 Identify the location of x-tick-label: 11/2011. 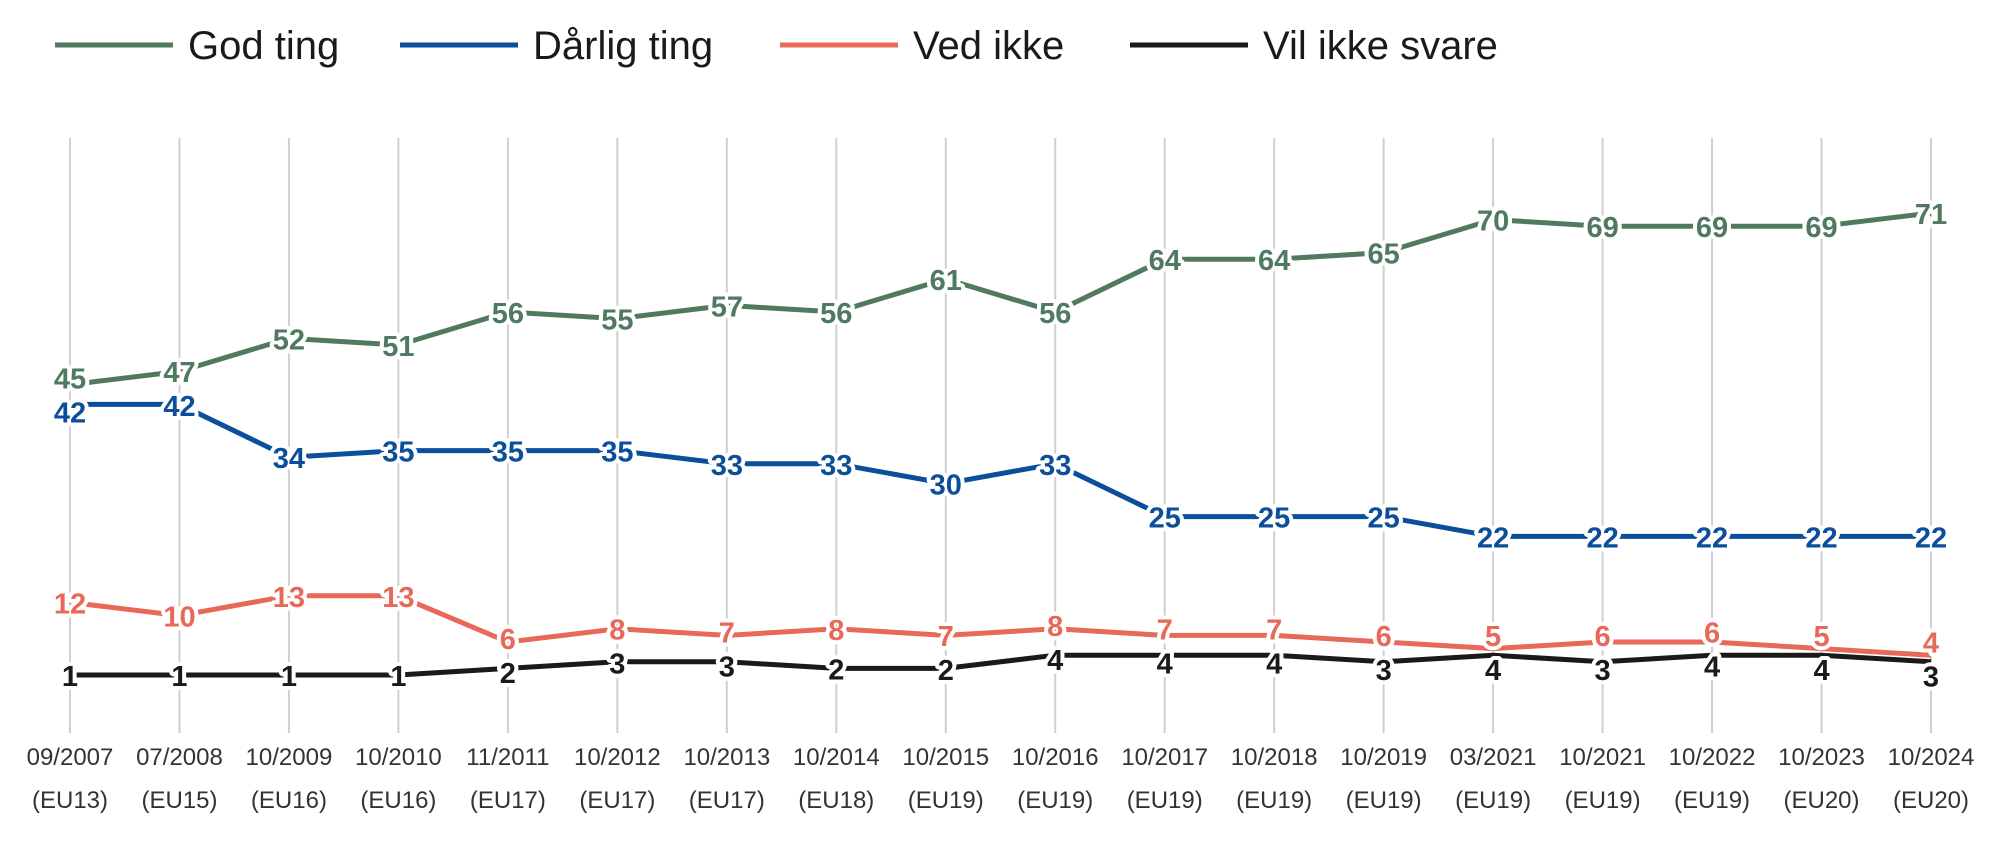
(507, 757).